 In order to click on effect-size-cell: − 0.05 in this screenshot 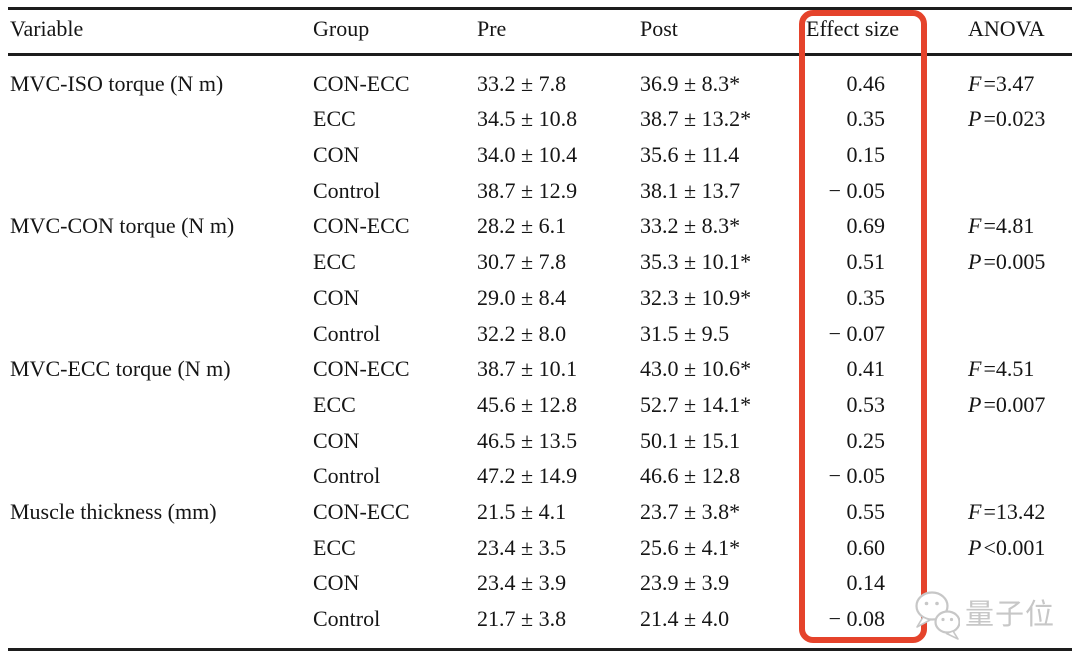, I will do `click(856, 476)`.